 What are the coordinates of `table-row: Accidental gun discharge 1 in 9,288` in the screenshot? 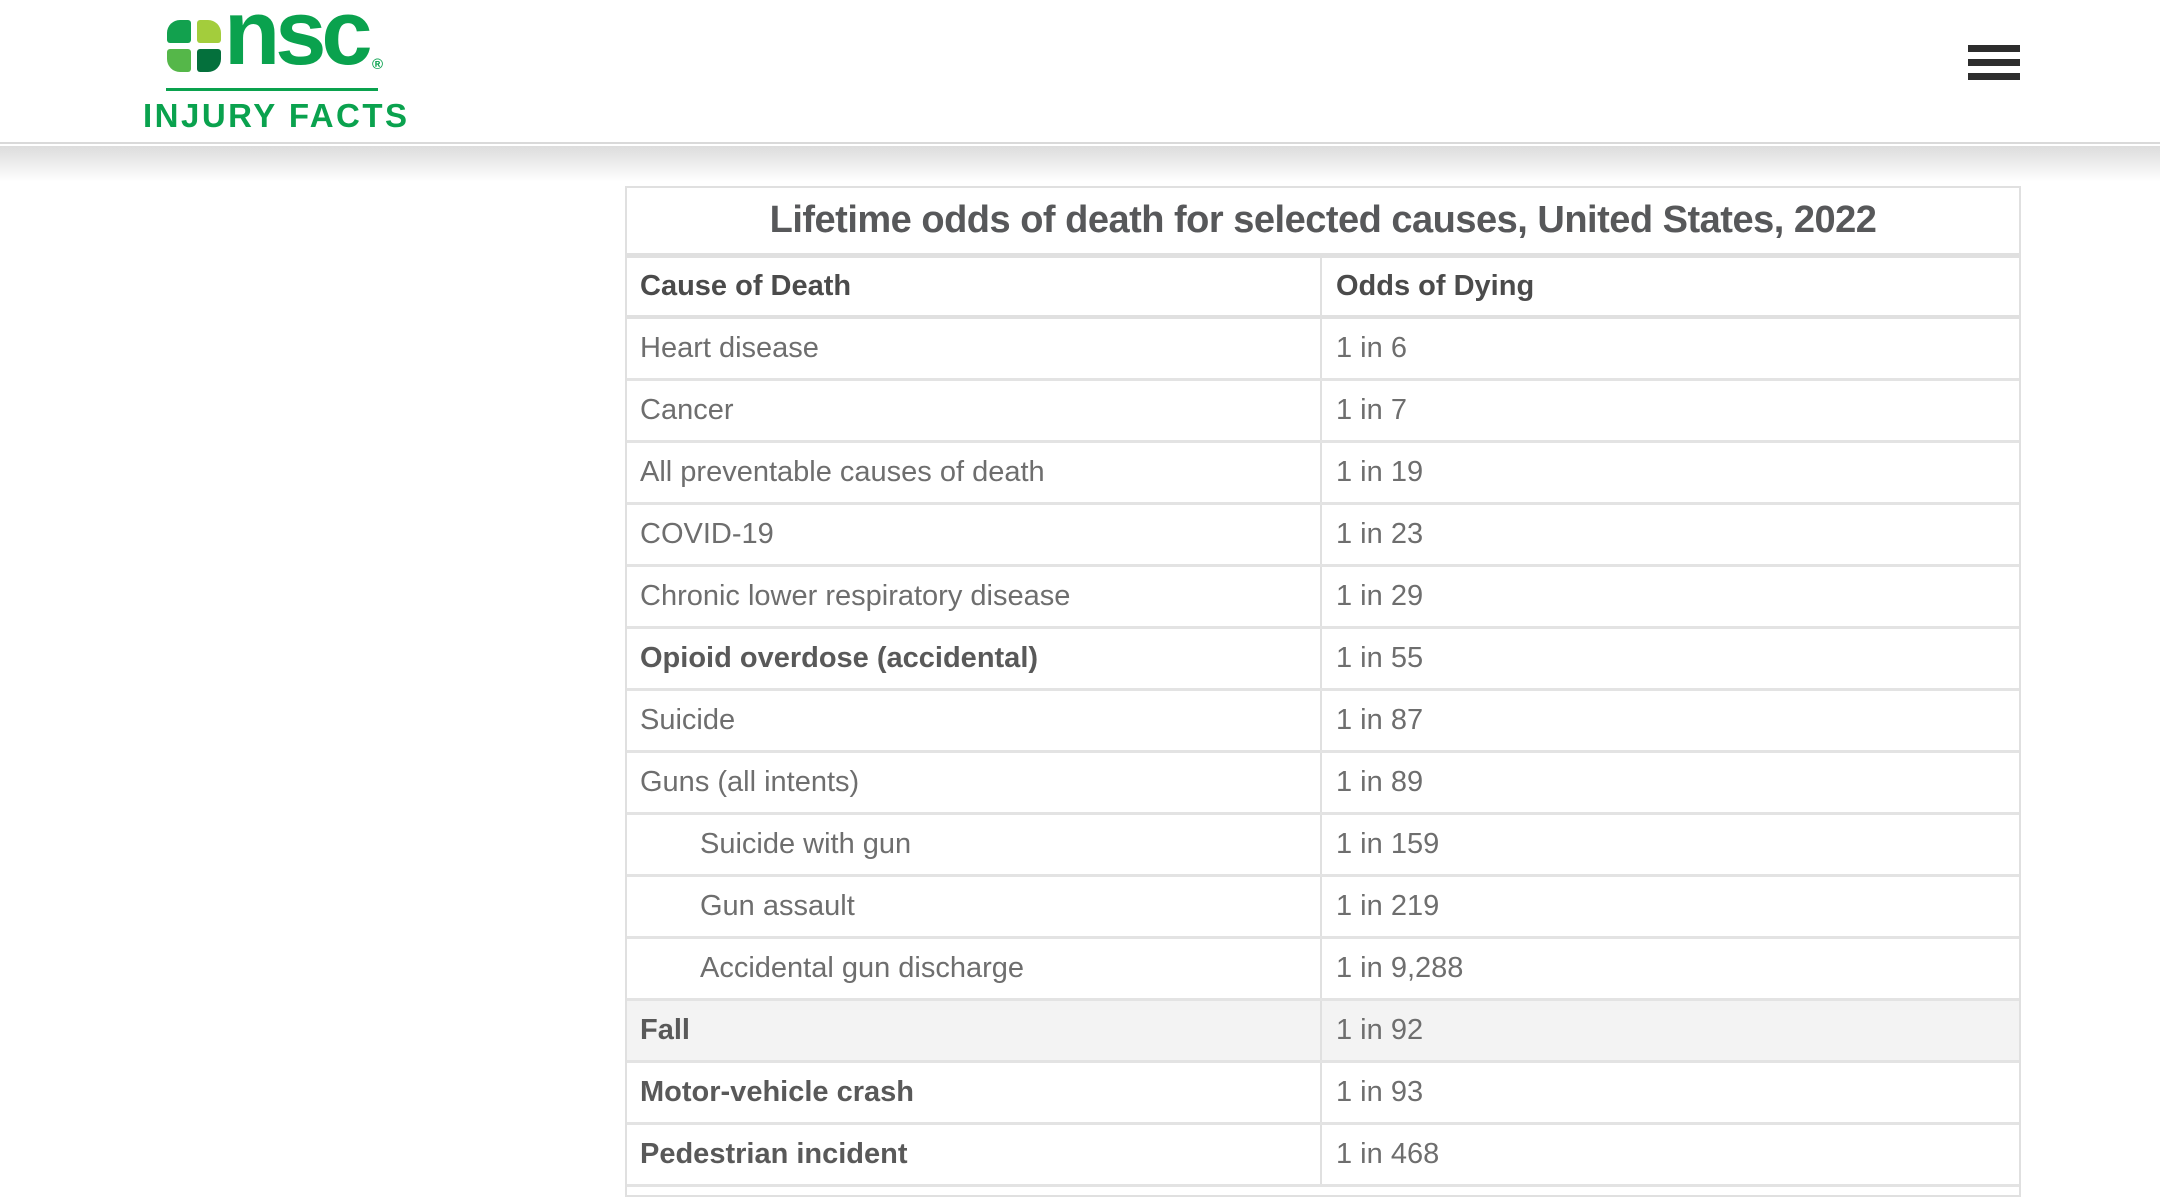 It's located at (1323, 970).